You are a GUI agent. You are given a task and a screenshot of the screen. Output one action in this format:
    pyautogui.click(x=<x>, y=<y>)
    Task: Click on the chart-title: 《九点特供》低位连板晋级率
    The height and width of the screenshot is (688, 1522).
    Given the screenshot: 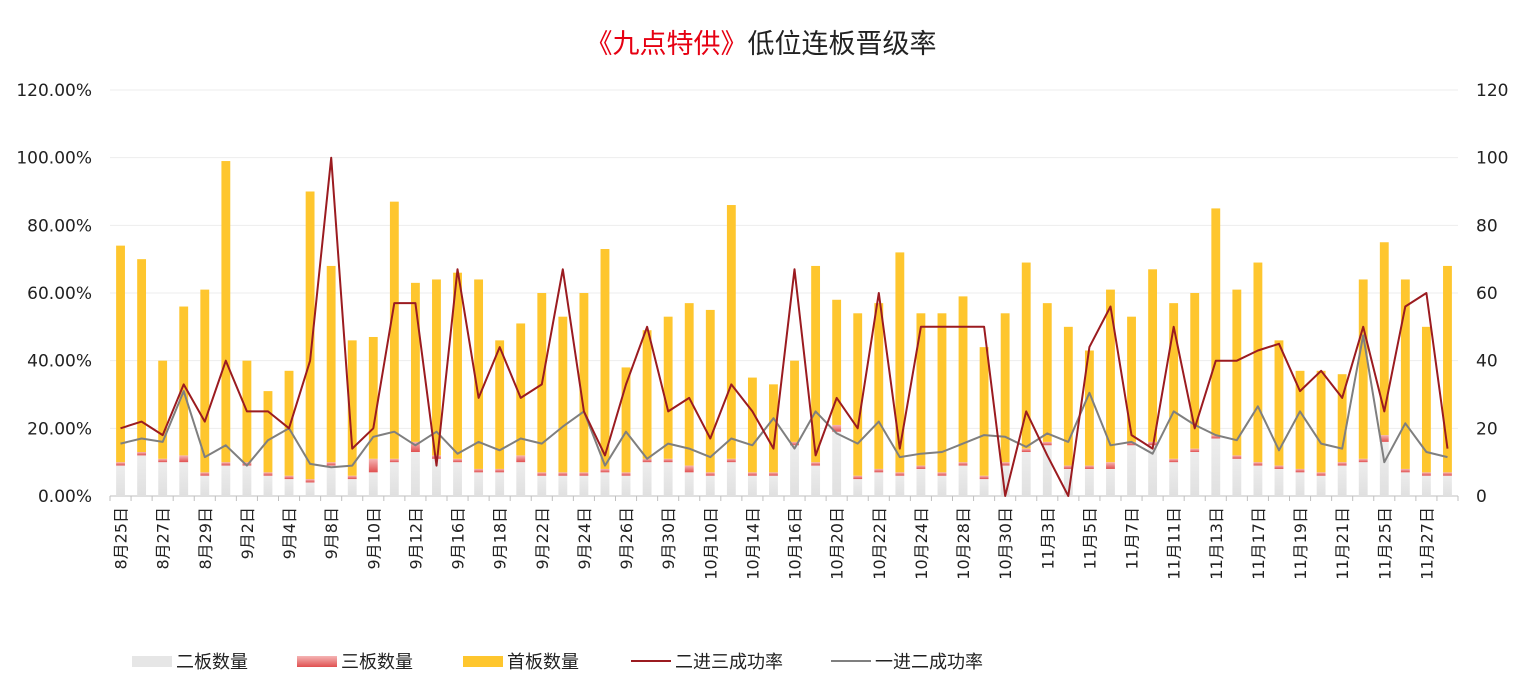 What is the action you would take?
    pyautogui.click(x=761, y=41)
    